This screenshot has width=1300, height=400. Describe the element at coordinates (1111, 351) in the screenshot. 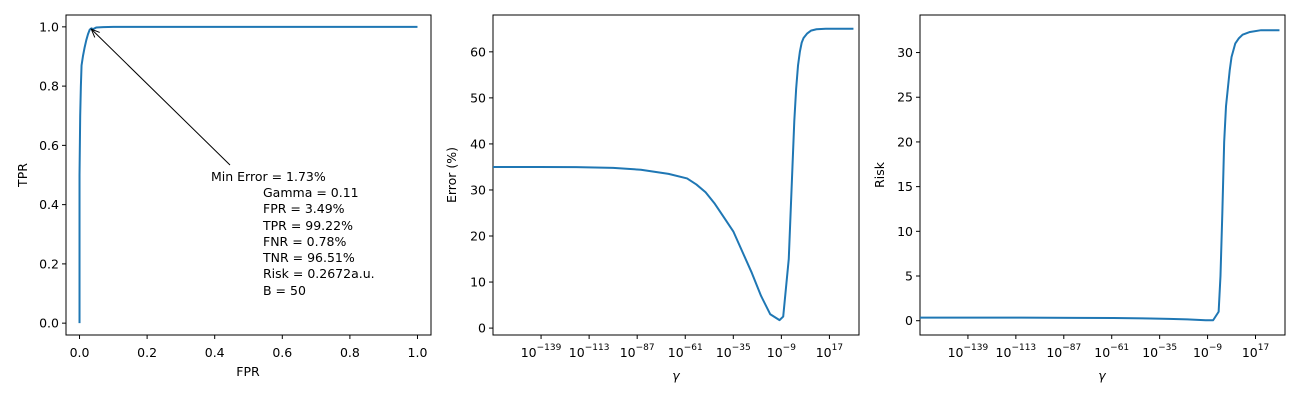

I see `risk-xtick-label: 10−61` at that location.